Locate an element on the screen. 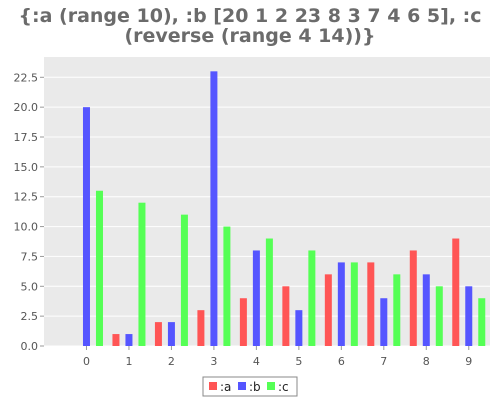 Image resolution: width=500 pixels, height=400 pixels. y-tick-label: 12.5 is located at coordinates (26, 197).